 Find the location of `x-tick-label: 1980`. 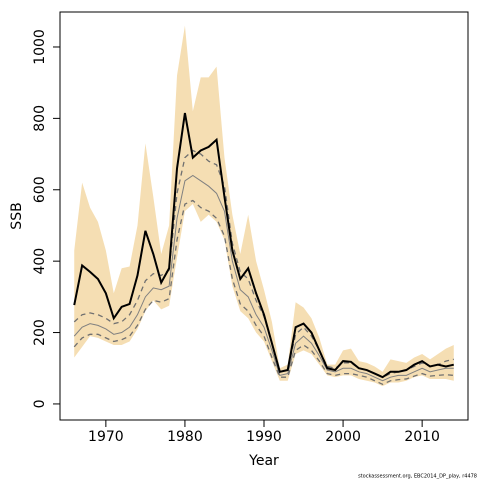

x-tick-label: 1980 is located at coordinates (185, 437).